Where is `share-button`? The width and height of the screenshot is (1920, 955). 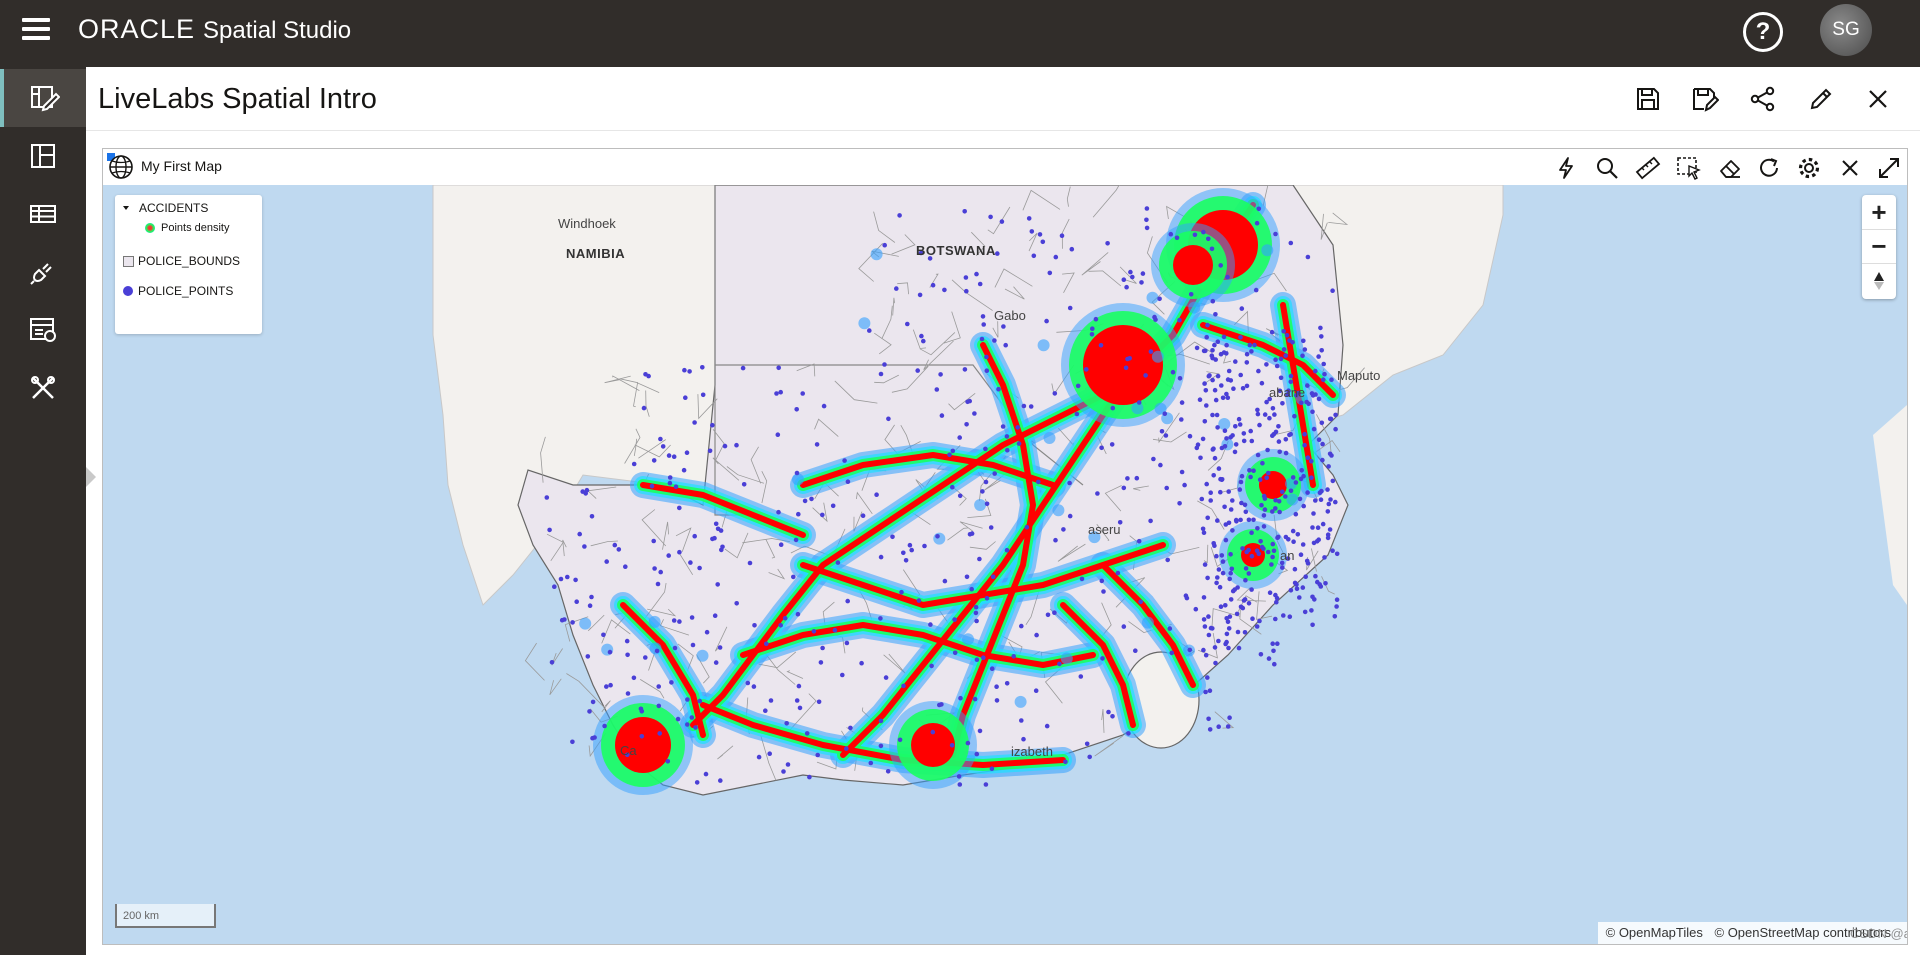
share-button is located at coordinates (1763, 99).